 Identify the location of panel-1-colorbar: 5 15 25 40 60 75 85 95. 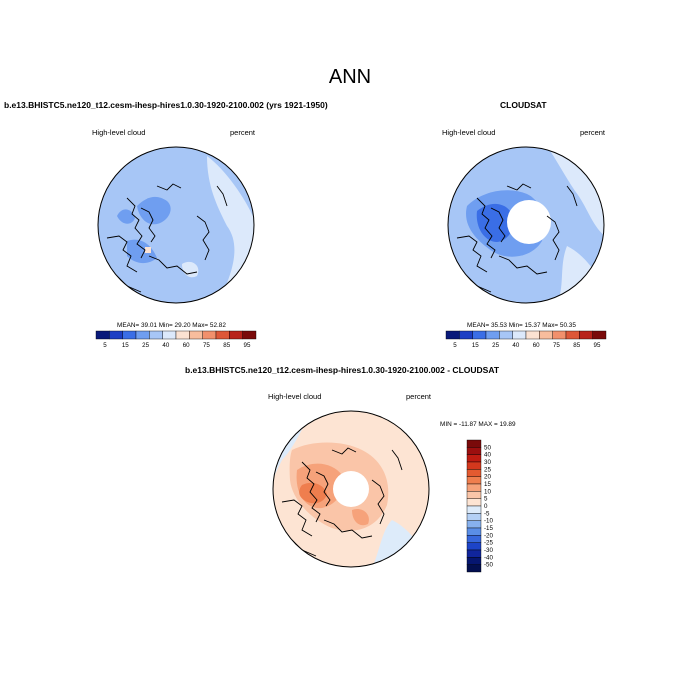
(176, 339).